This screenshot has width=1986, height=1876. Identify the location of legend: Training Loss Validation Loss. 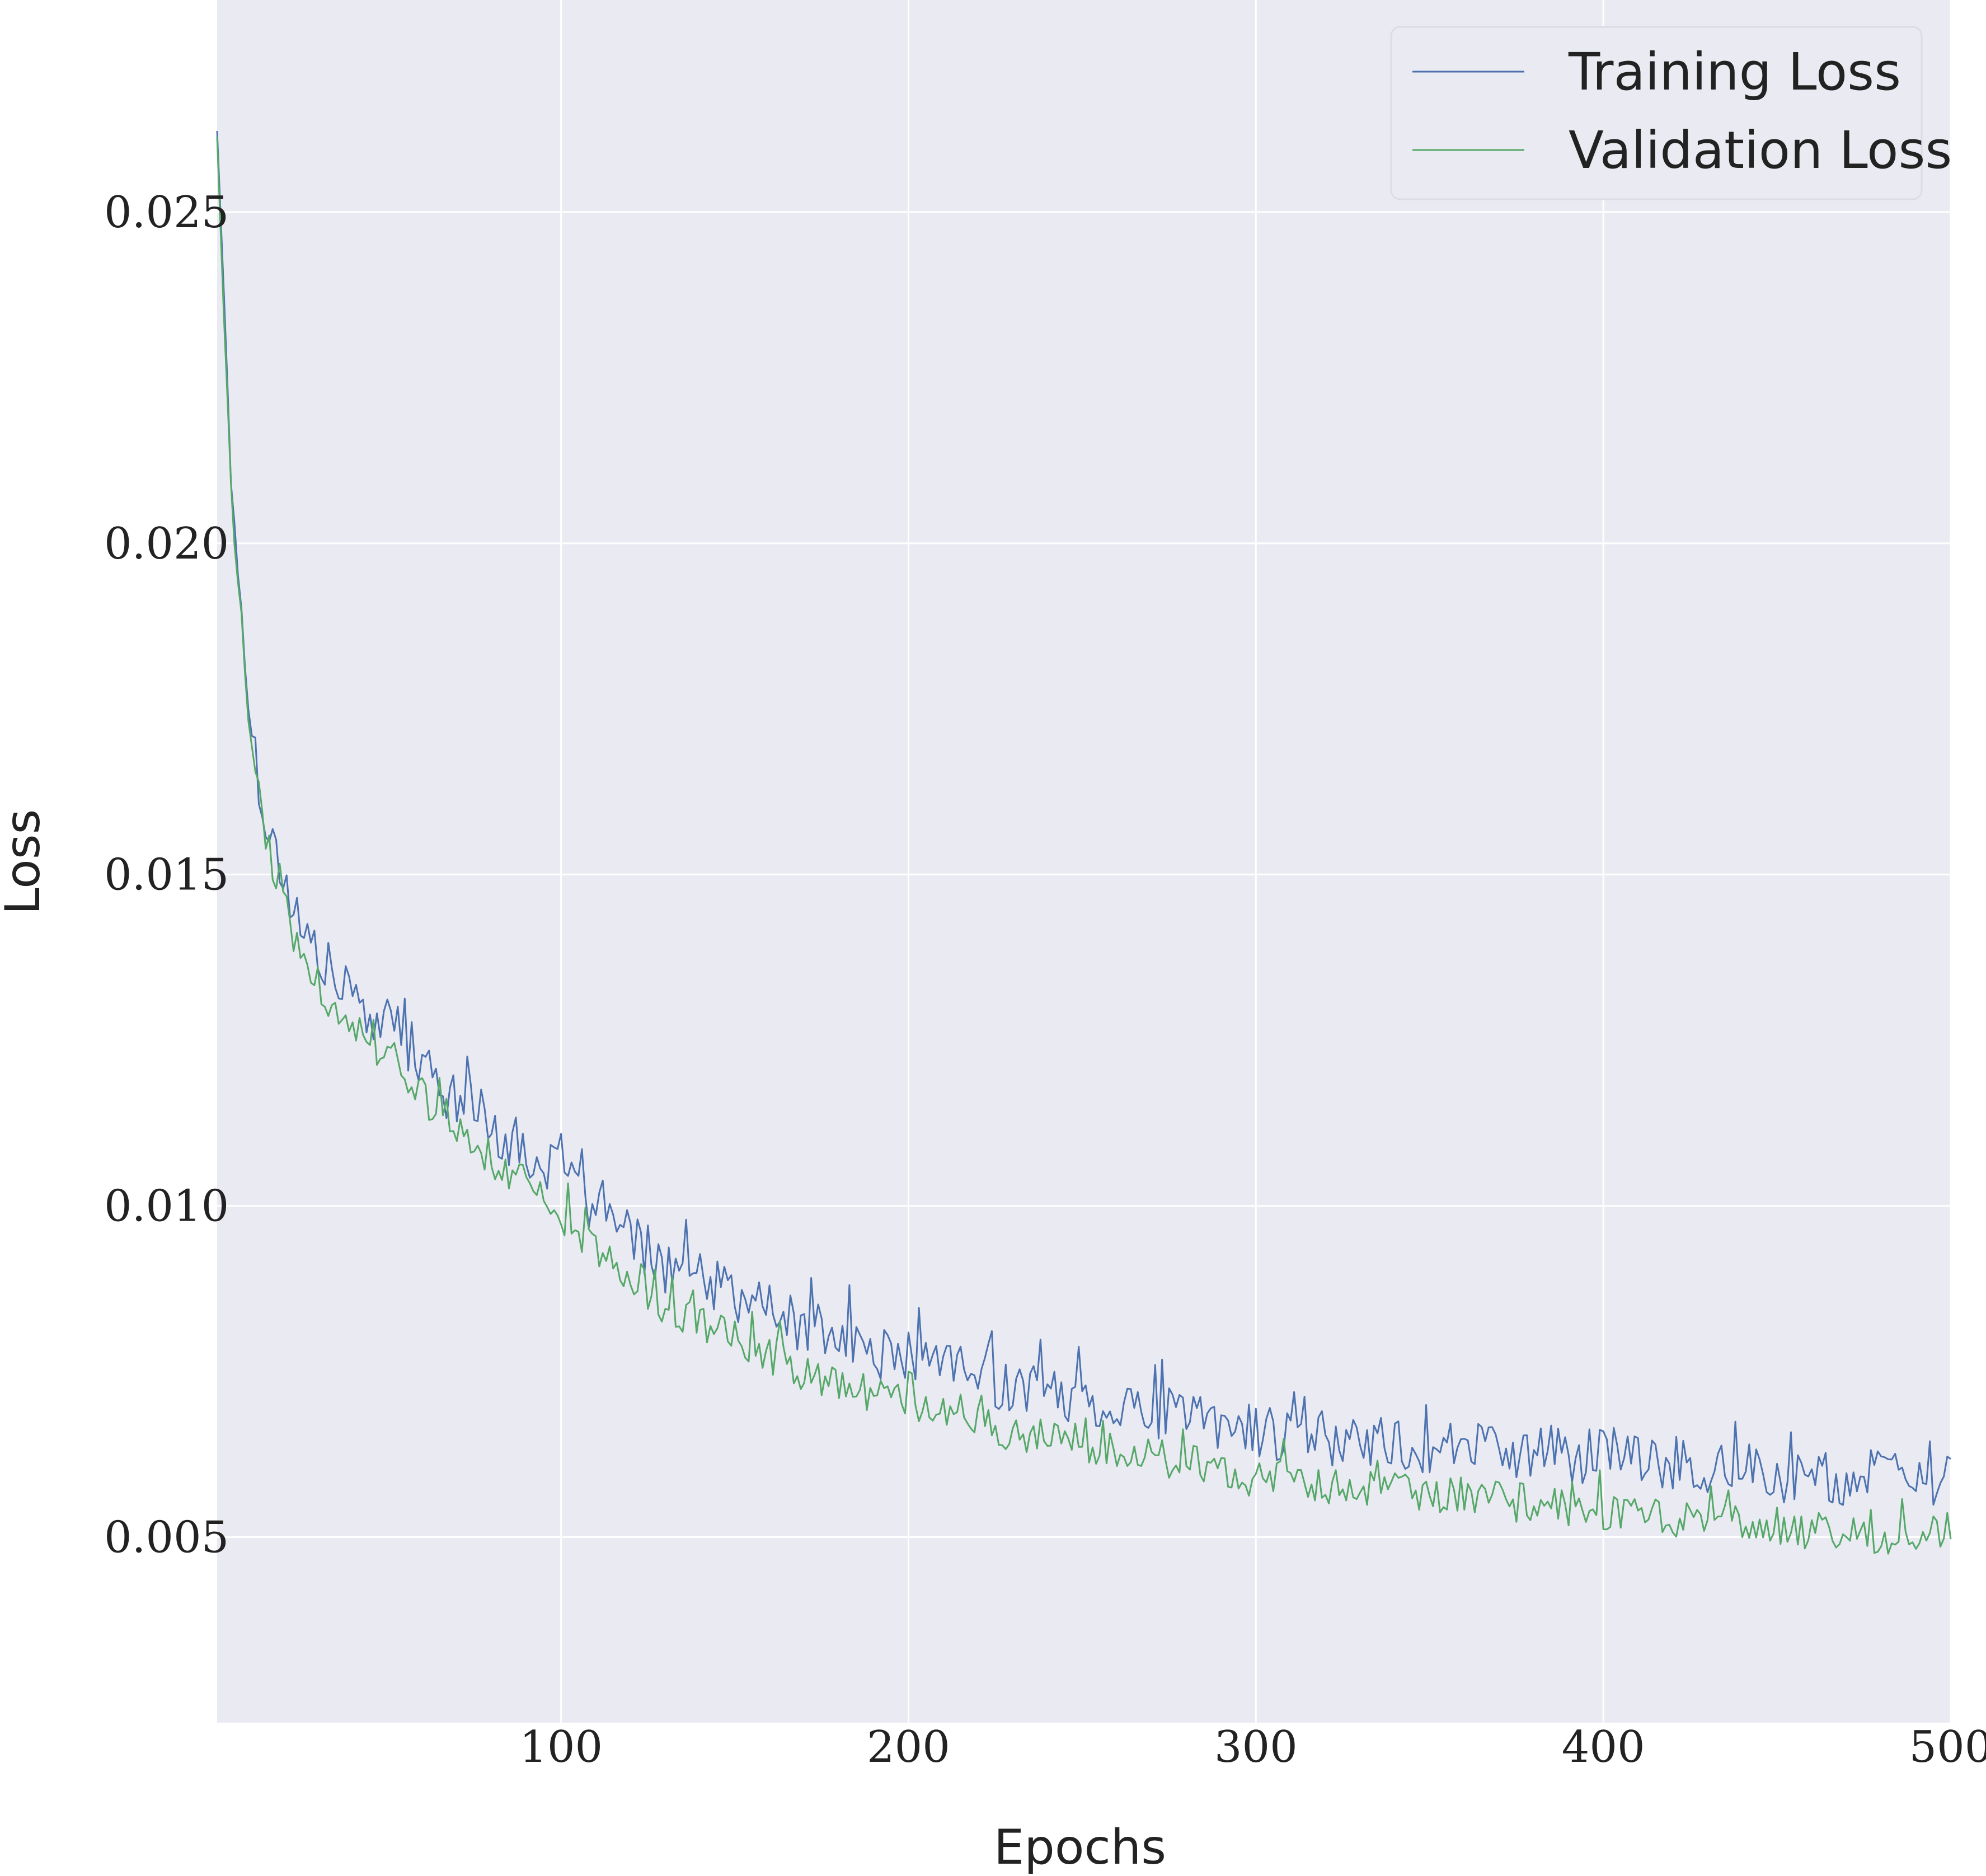
(1671, 113).